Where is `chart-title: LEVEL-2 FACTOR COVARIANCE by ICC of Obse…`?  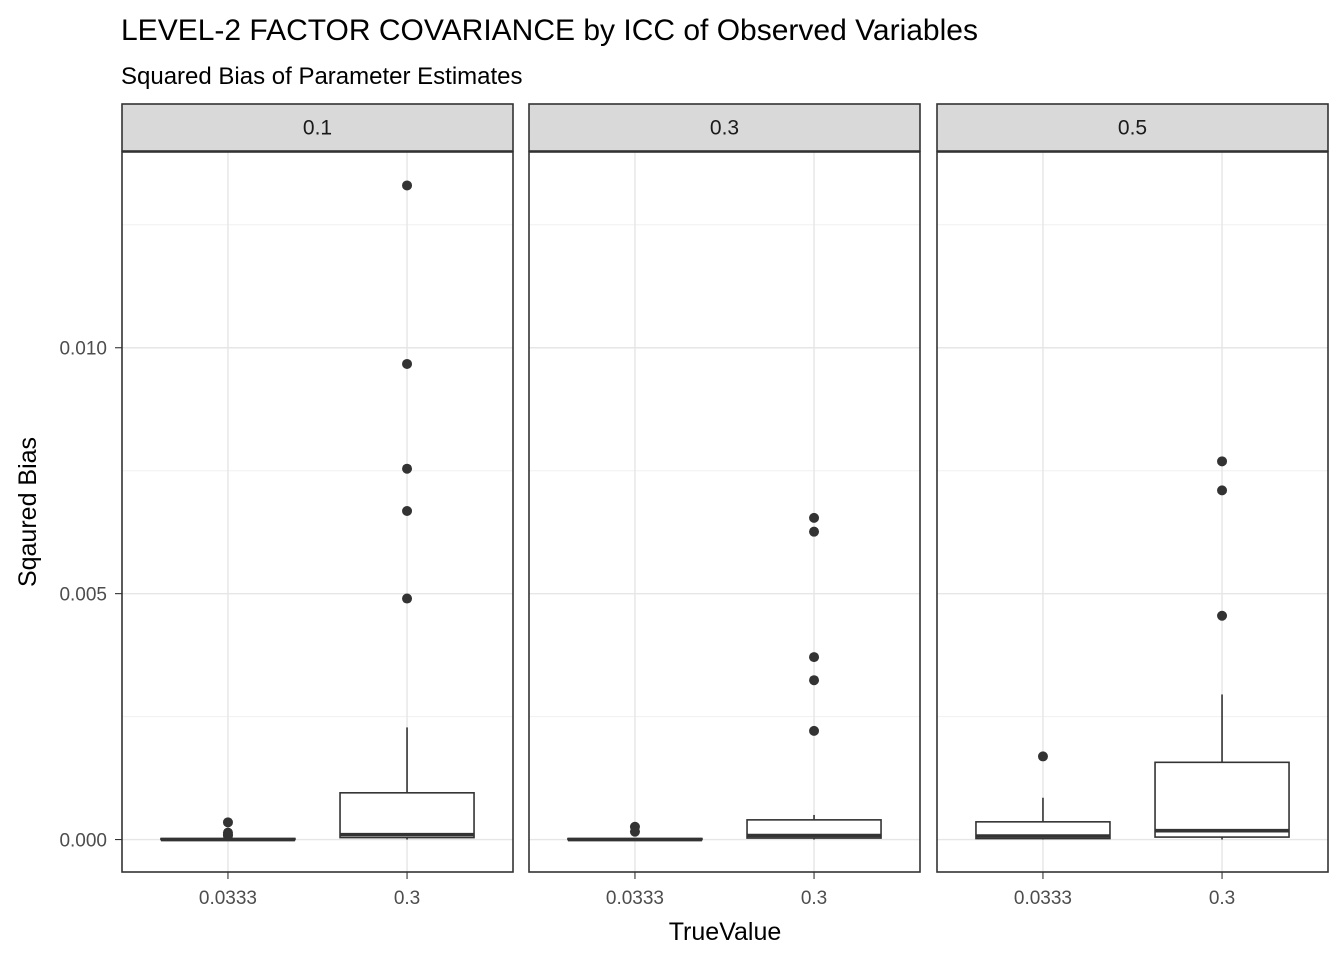
chart-title: LEVEL-2 FACTOR COVARIANCE by ICC of Obse… is located at coordinates (549, 30).